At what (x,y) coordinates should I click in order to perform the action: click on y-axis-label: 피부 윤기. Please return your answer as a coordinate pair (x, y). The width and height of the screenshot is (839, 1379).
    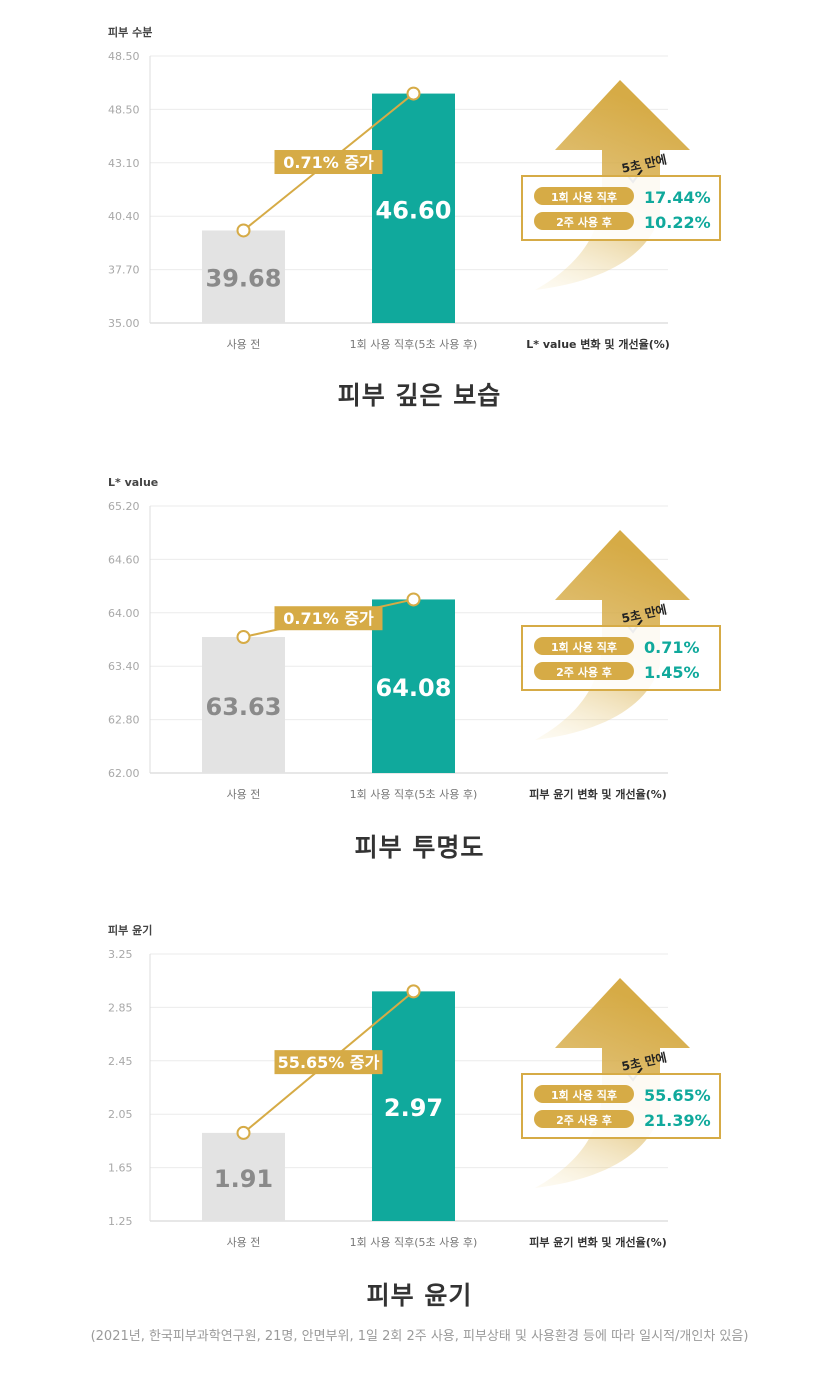
    Looking at the image, I should click on (130, 930).